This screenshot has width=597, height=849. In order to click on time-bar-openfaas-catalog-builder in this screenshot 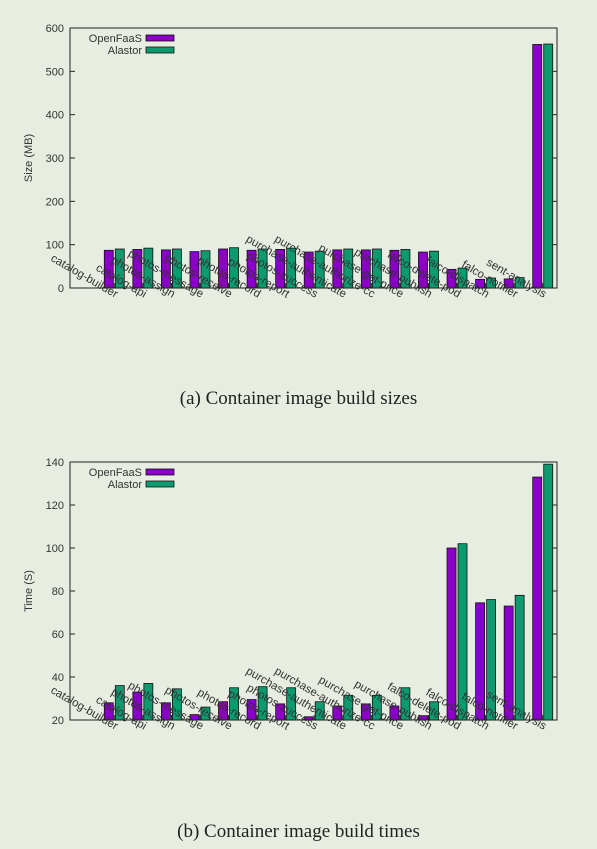, I will do `click(108, 711)`.